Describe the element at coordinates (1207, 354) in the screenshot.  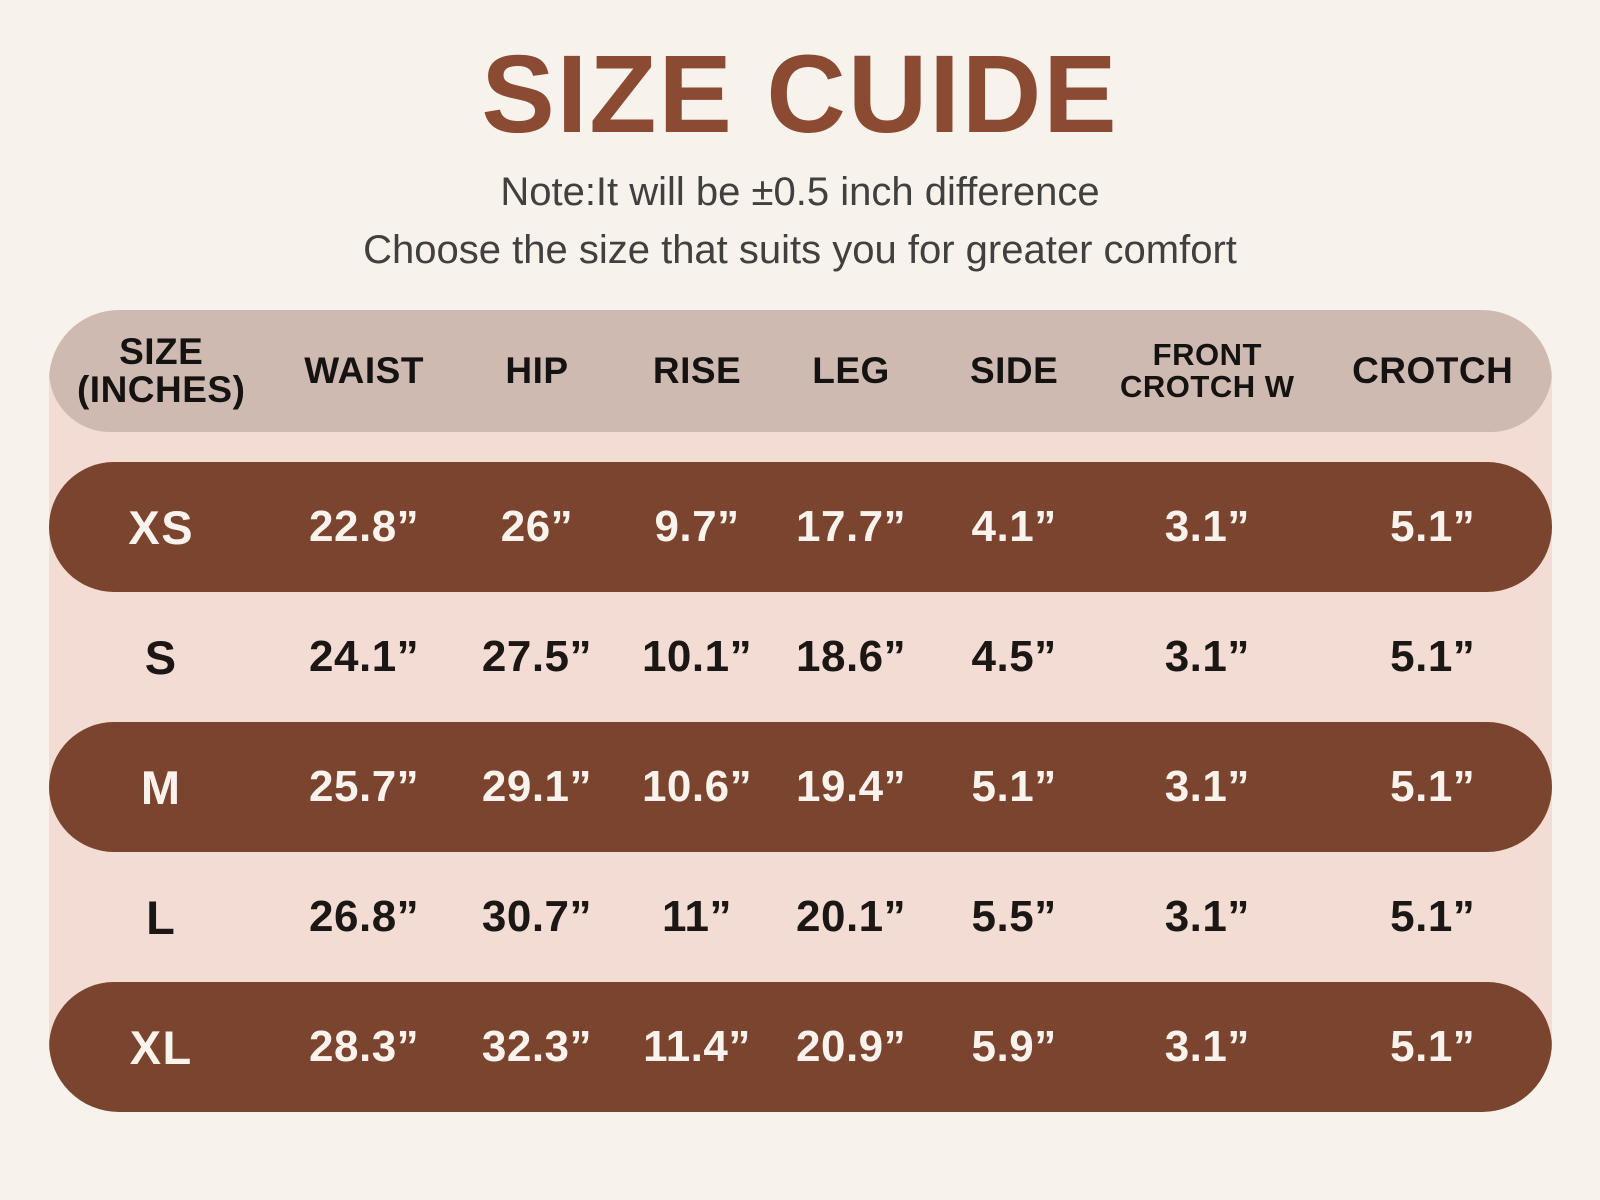
I see `header-cell-front-crotch-w-line1: FRONT` at that location.